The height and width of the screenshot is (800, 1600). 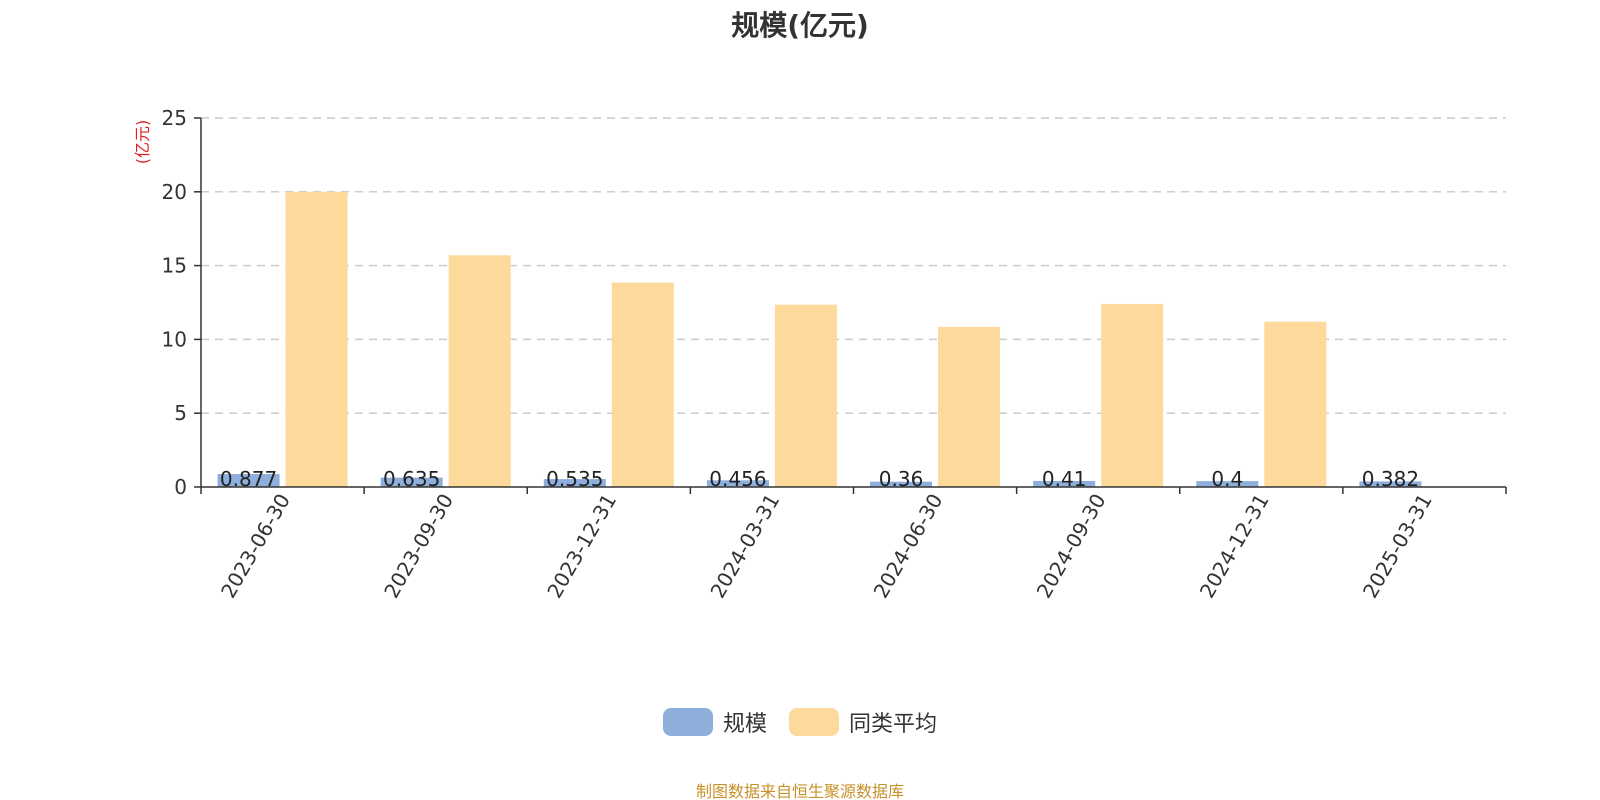 What do you see at coordinates (142, 142) in the screenshot?
I see `y-axis-unit-label: (亿元)` at bounding box center [142, 142].